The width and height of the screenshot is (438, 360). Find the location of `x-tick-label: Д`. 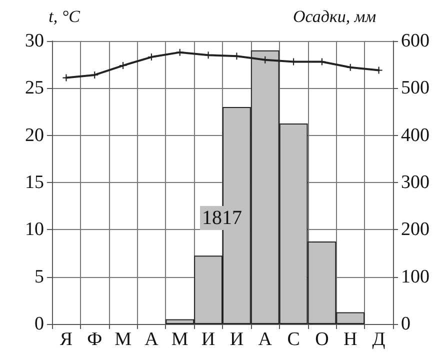

x-tick-label: Д is located at coordinates (379, 339).